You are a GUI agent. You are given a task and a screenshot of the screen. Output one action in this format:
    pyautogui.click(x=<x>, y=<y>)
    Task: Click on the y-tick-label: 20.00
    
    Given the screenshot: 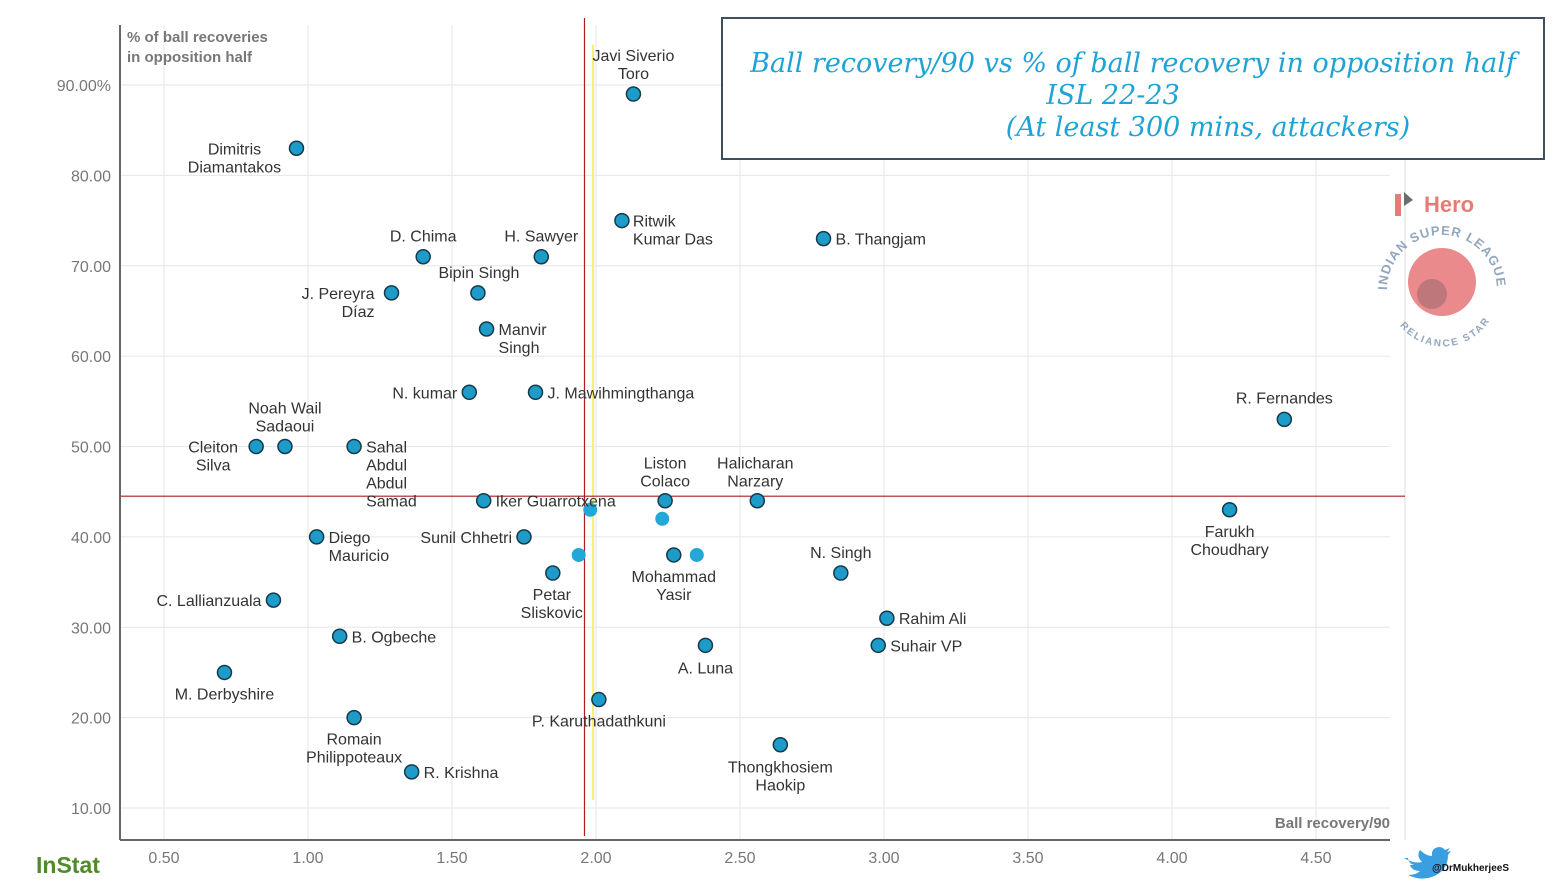 What is the action you would take?
    pyautogui.click(x=91, y=719)
    